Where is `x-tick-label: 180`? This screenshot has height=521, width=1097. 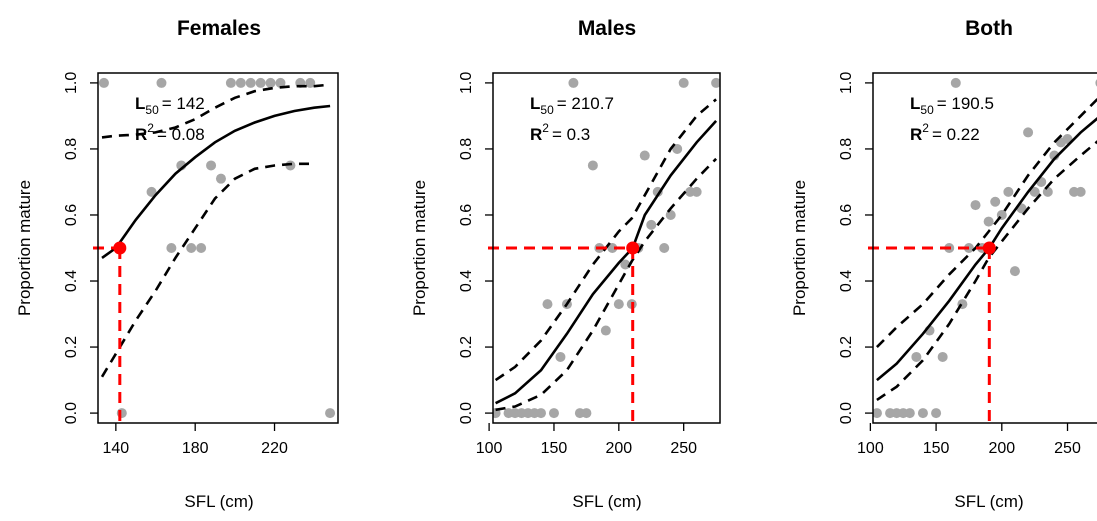
x-tick-label: 180 is located at coordinates (195, 448).